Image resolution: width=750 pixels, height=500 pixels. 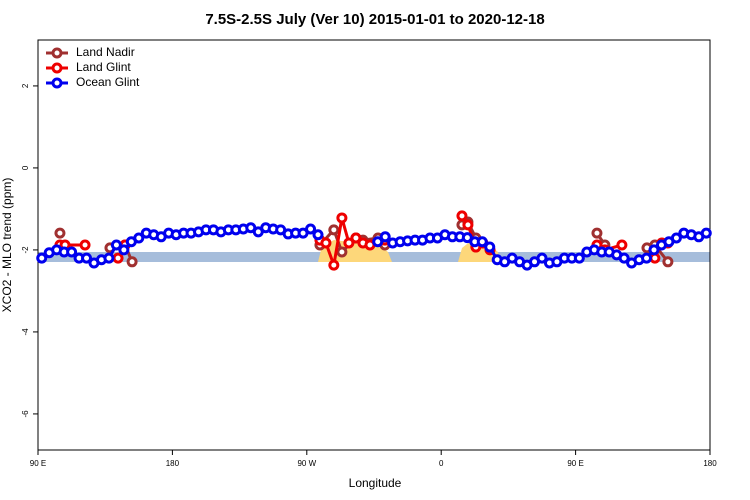 I want to click on y-axis-label: XCO2 - MLO trend (ppm), so click(x=7, y=245).